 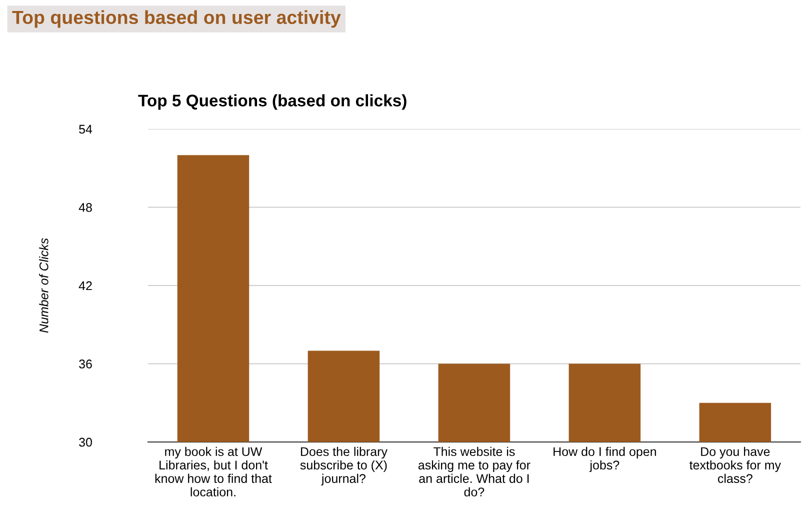 What do you see at coordinates (605, 459) in the screenshot?
I see `x-tick-label: How do I find open jobs?` at bounding box center [605, 459].